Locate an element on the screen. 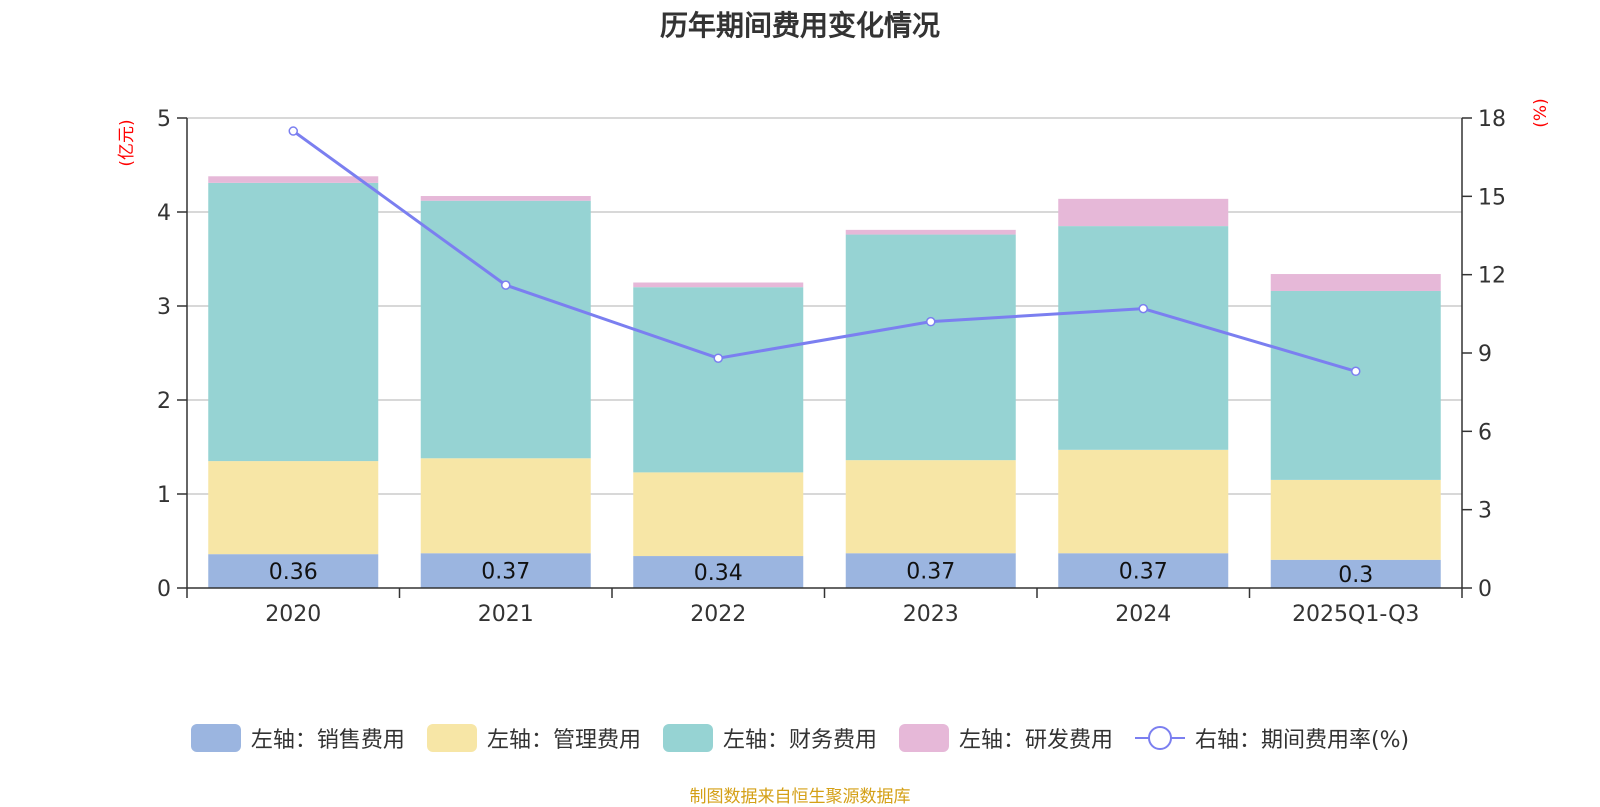 Image resolution: width=1600 pixels, height=807 pixels. legend-label: 左轴：财务费用 is located at coordinates (799, 740).